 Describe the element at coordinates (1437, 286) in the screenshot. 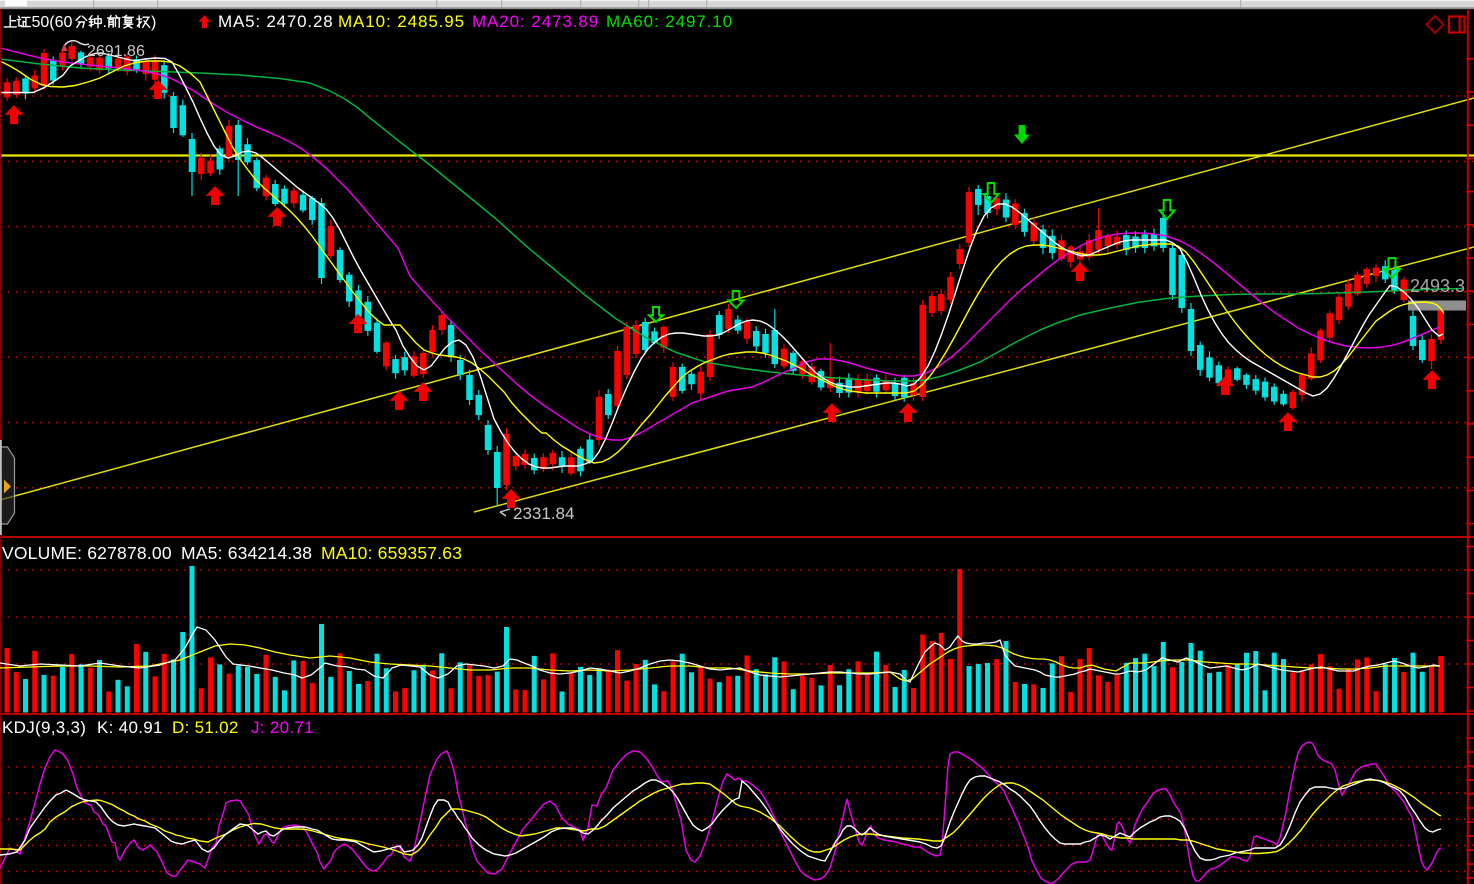

I see `svg-text: 2493.3` at that location.